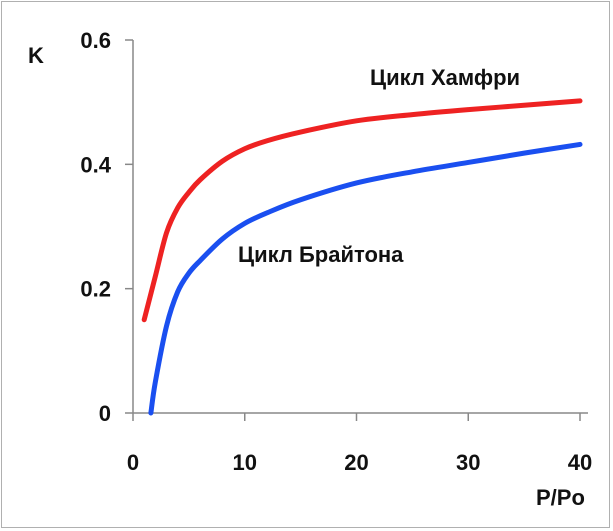  I want to click on y-tick-label: 0.6, so click(95, 40).